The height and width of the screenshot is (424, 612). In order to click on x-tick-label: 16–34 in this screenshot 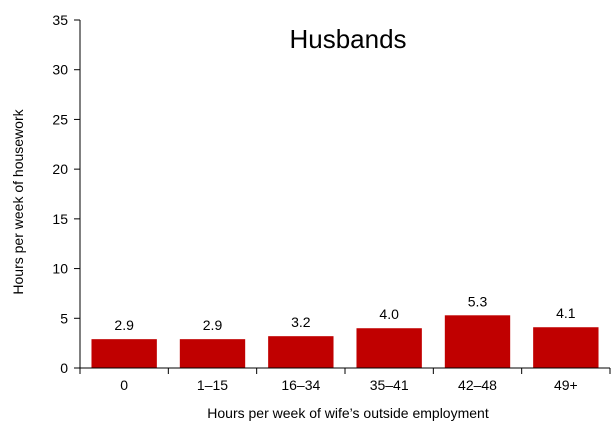, I will do `click(300, 385)`.